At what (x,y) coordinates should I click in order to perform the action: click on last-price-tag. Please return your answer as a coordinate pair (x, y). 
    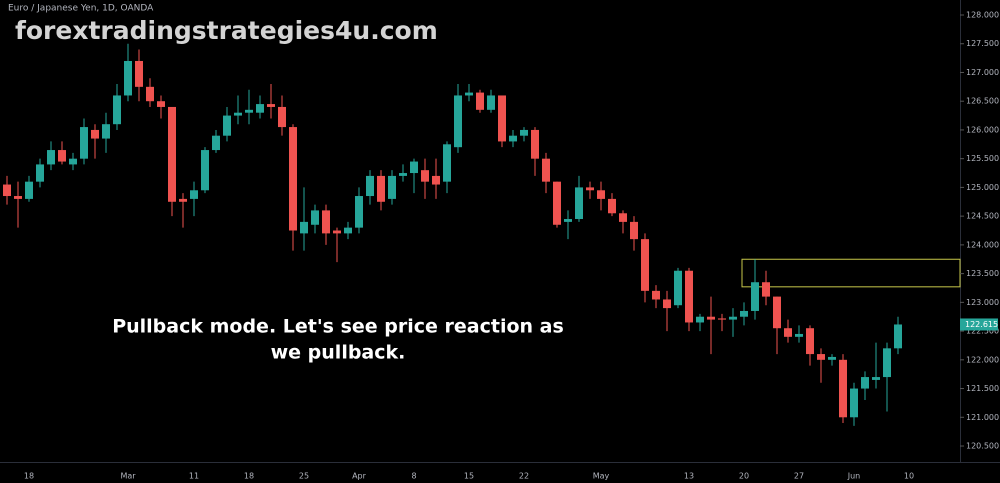
    Looking at the image, I should click on (979, 324).